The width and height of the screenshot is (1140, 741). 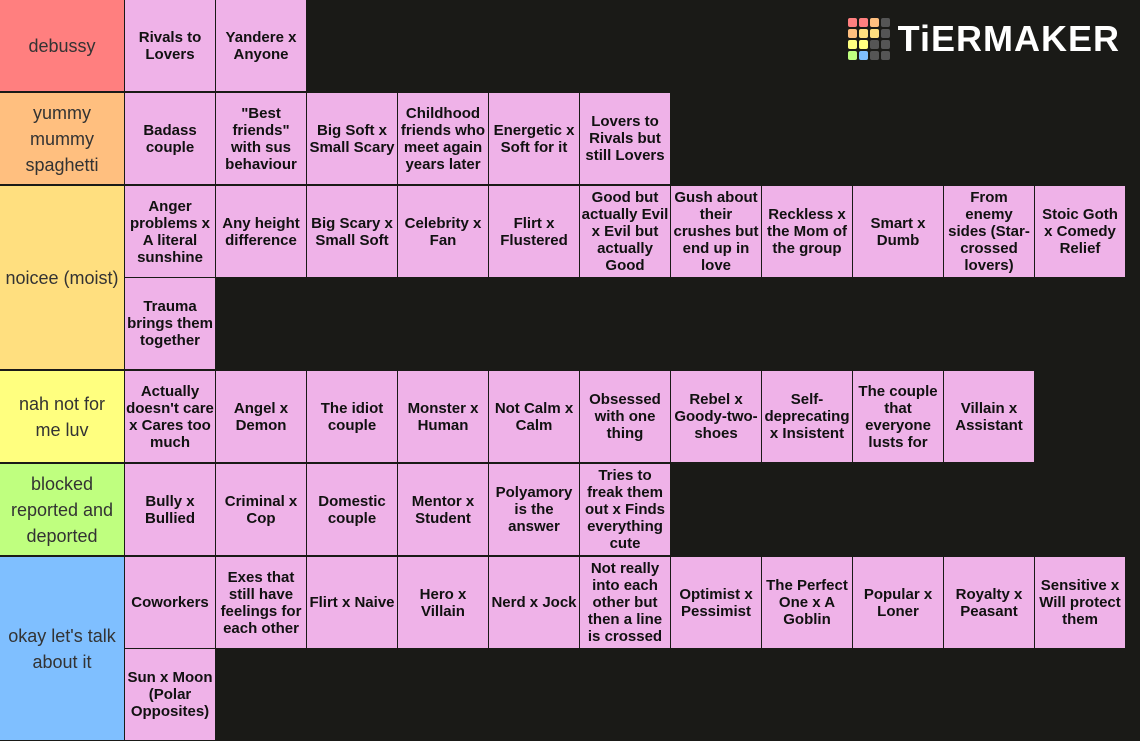 I want to click on tier-item: Energetic x Soft for it, so click(x=534, y=138).